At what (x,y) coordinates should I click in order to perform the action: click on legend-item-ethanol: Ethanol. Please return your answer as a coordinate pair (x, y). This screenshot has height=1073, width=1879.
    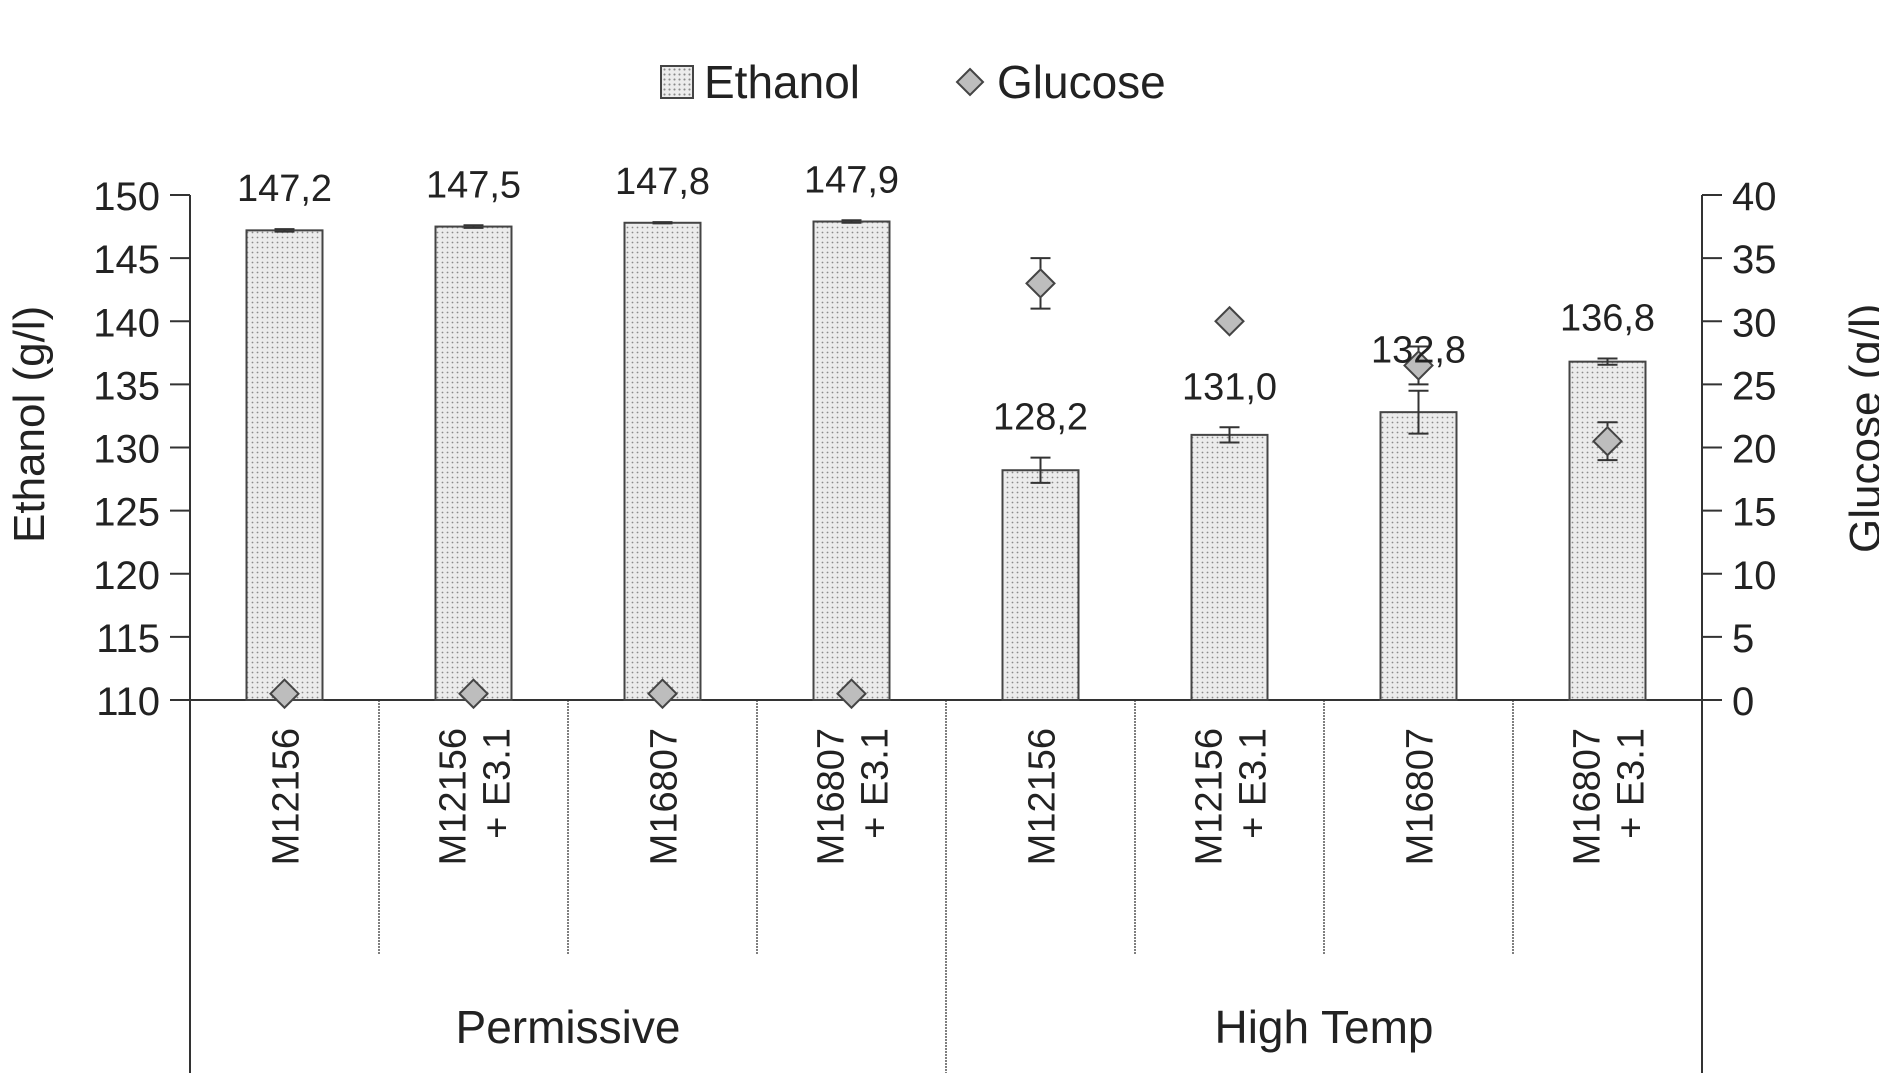
    Looking at the image, I should click on (760, 82).